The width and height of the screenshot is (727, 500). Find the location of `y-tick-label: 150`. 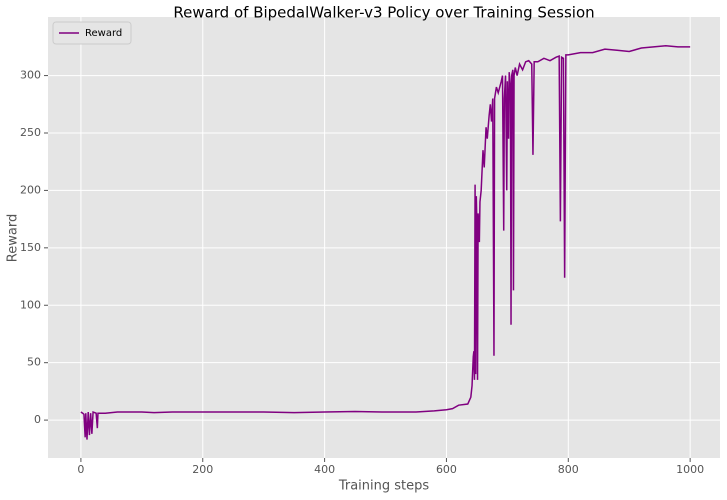

y-tick-label: 150 is located at coordinates (30, 247).